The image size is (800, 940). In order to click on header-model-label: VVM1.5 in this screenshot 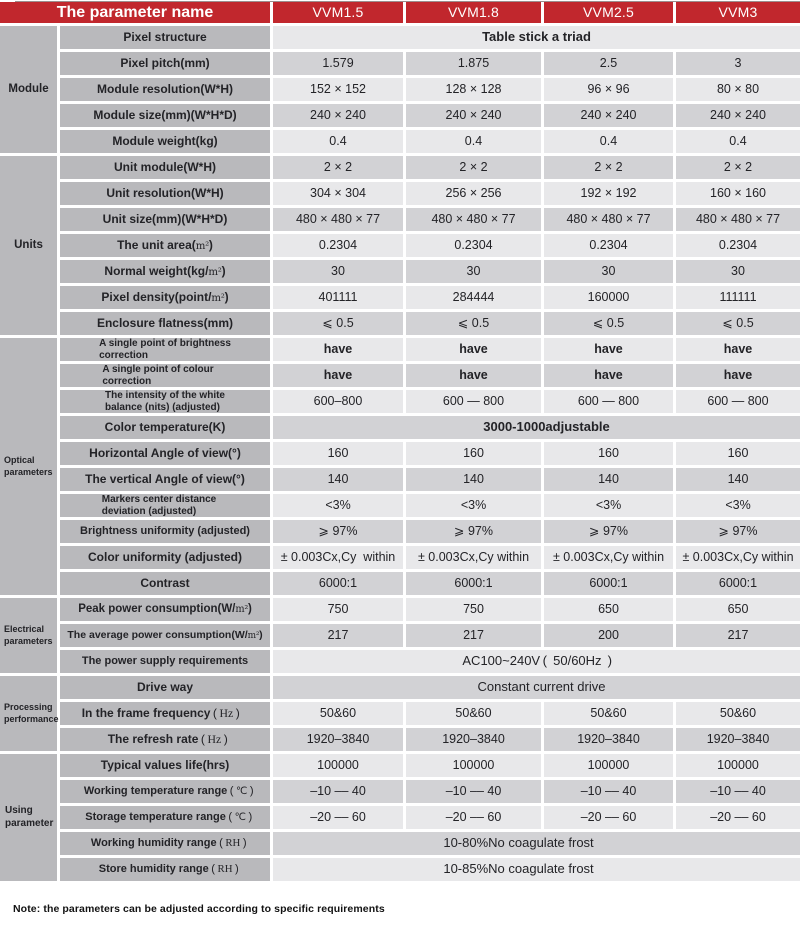, I will do `click(338, 11)`.